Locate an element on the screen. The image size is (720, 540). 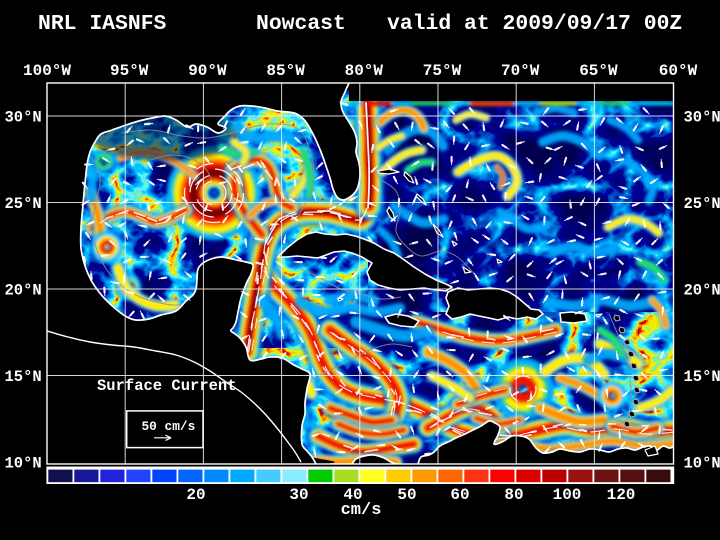
svg-text: 30 is located at coordinates (298, 495).